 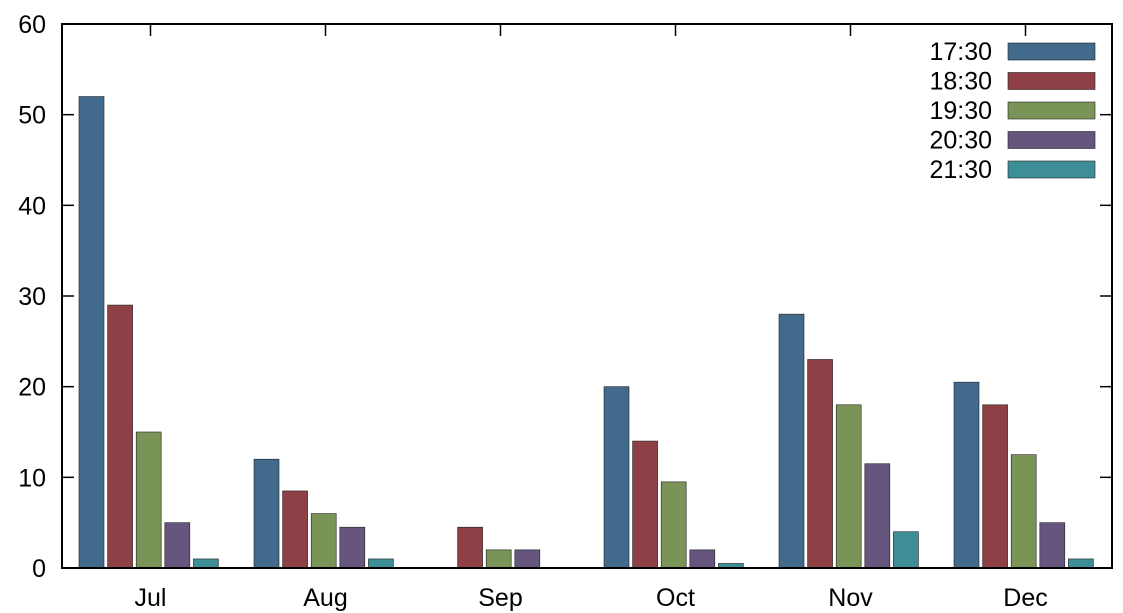 I want to click on x-tick-label: Jul, so click(x=151, y=598).